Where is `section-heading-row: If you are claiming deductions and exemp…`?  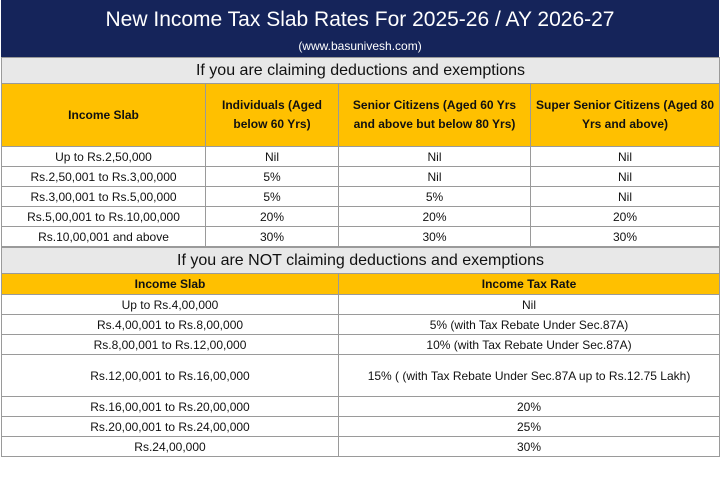
section-heading-row: If you are claiming deductions and exemp… is located at coordinates (360, 70).